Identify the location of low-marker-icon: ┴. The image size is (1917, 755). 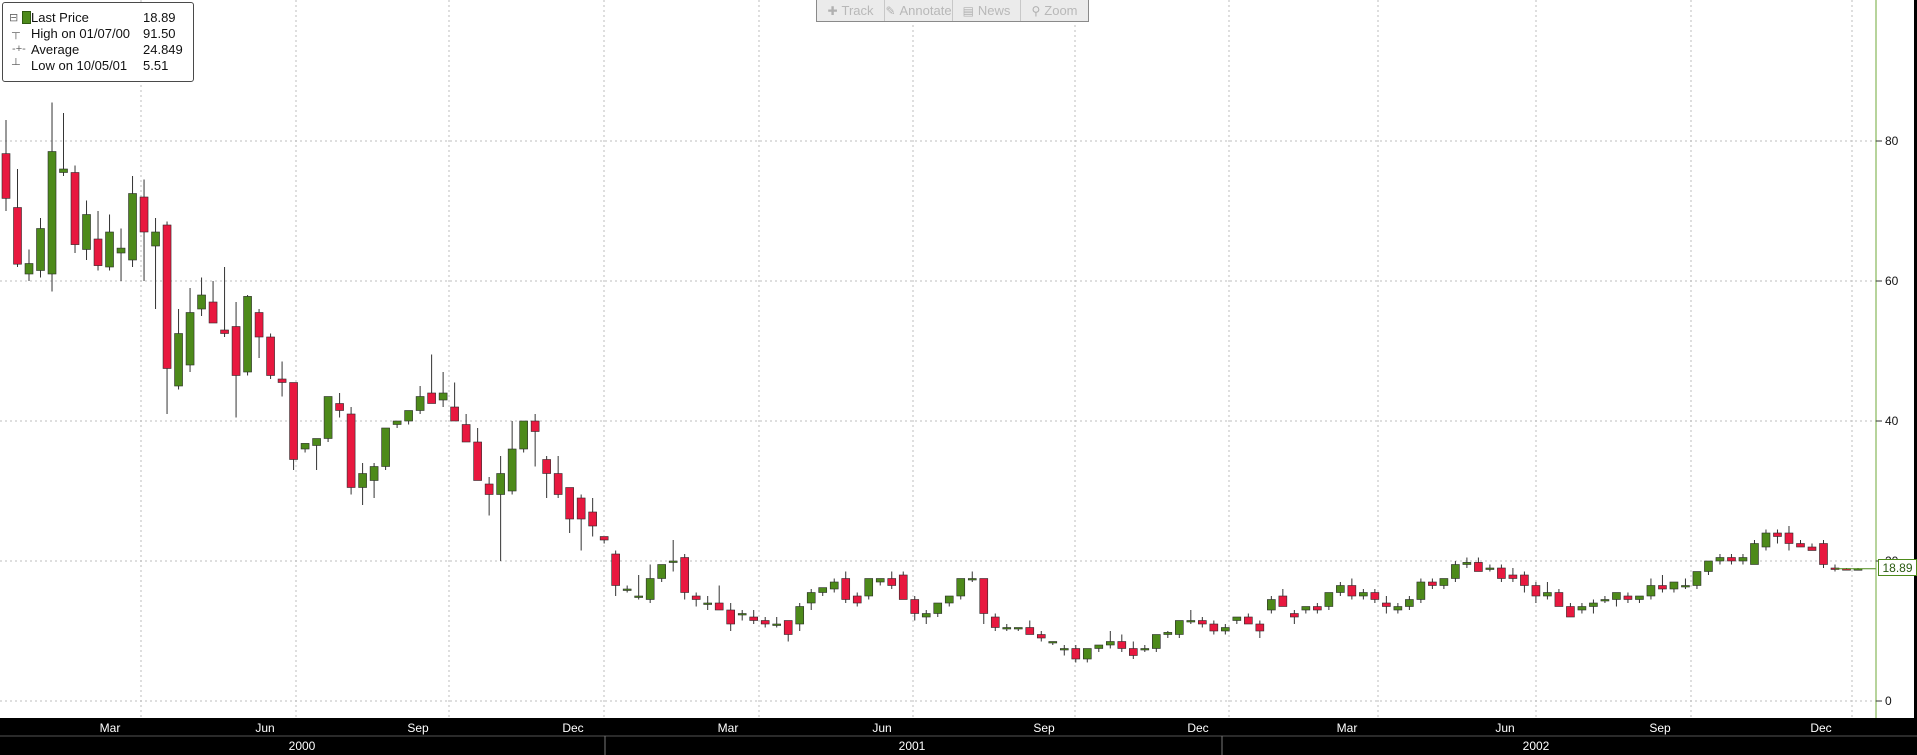
(14, 65).